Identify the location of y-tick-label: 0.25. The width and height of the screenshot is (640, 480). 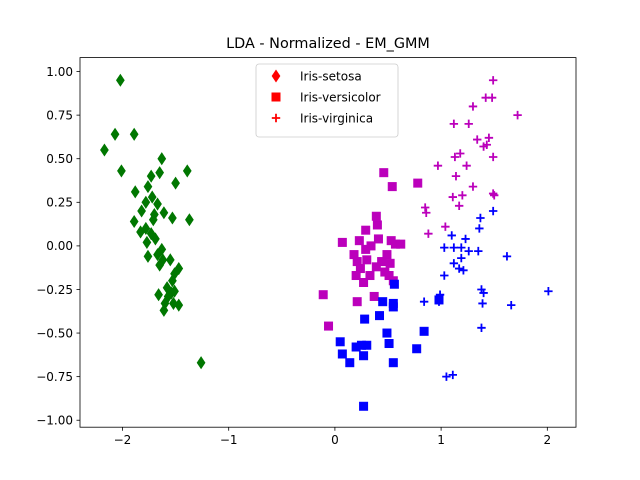
(59, 203).